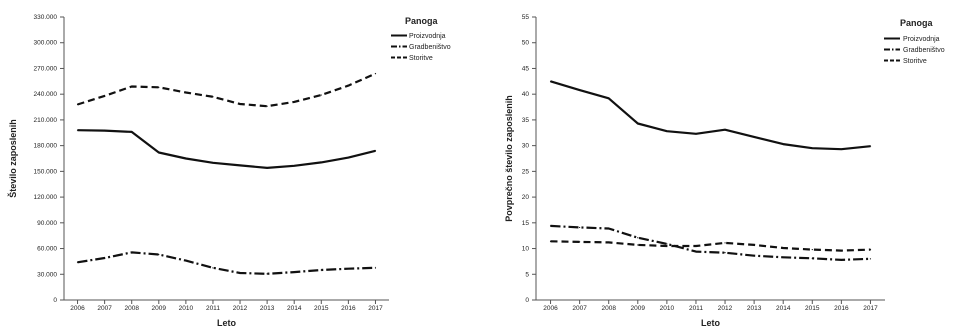 The image size is (953, 329). What do you see at coordinates (46, 197) in the screenshot?
I see `y-tick-label: 120.000` at bounding box center [46, 197].